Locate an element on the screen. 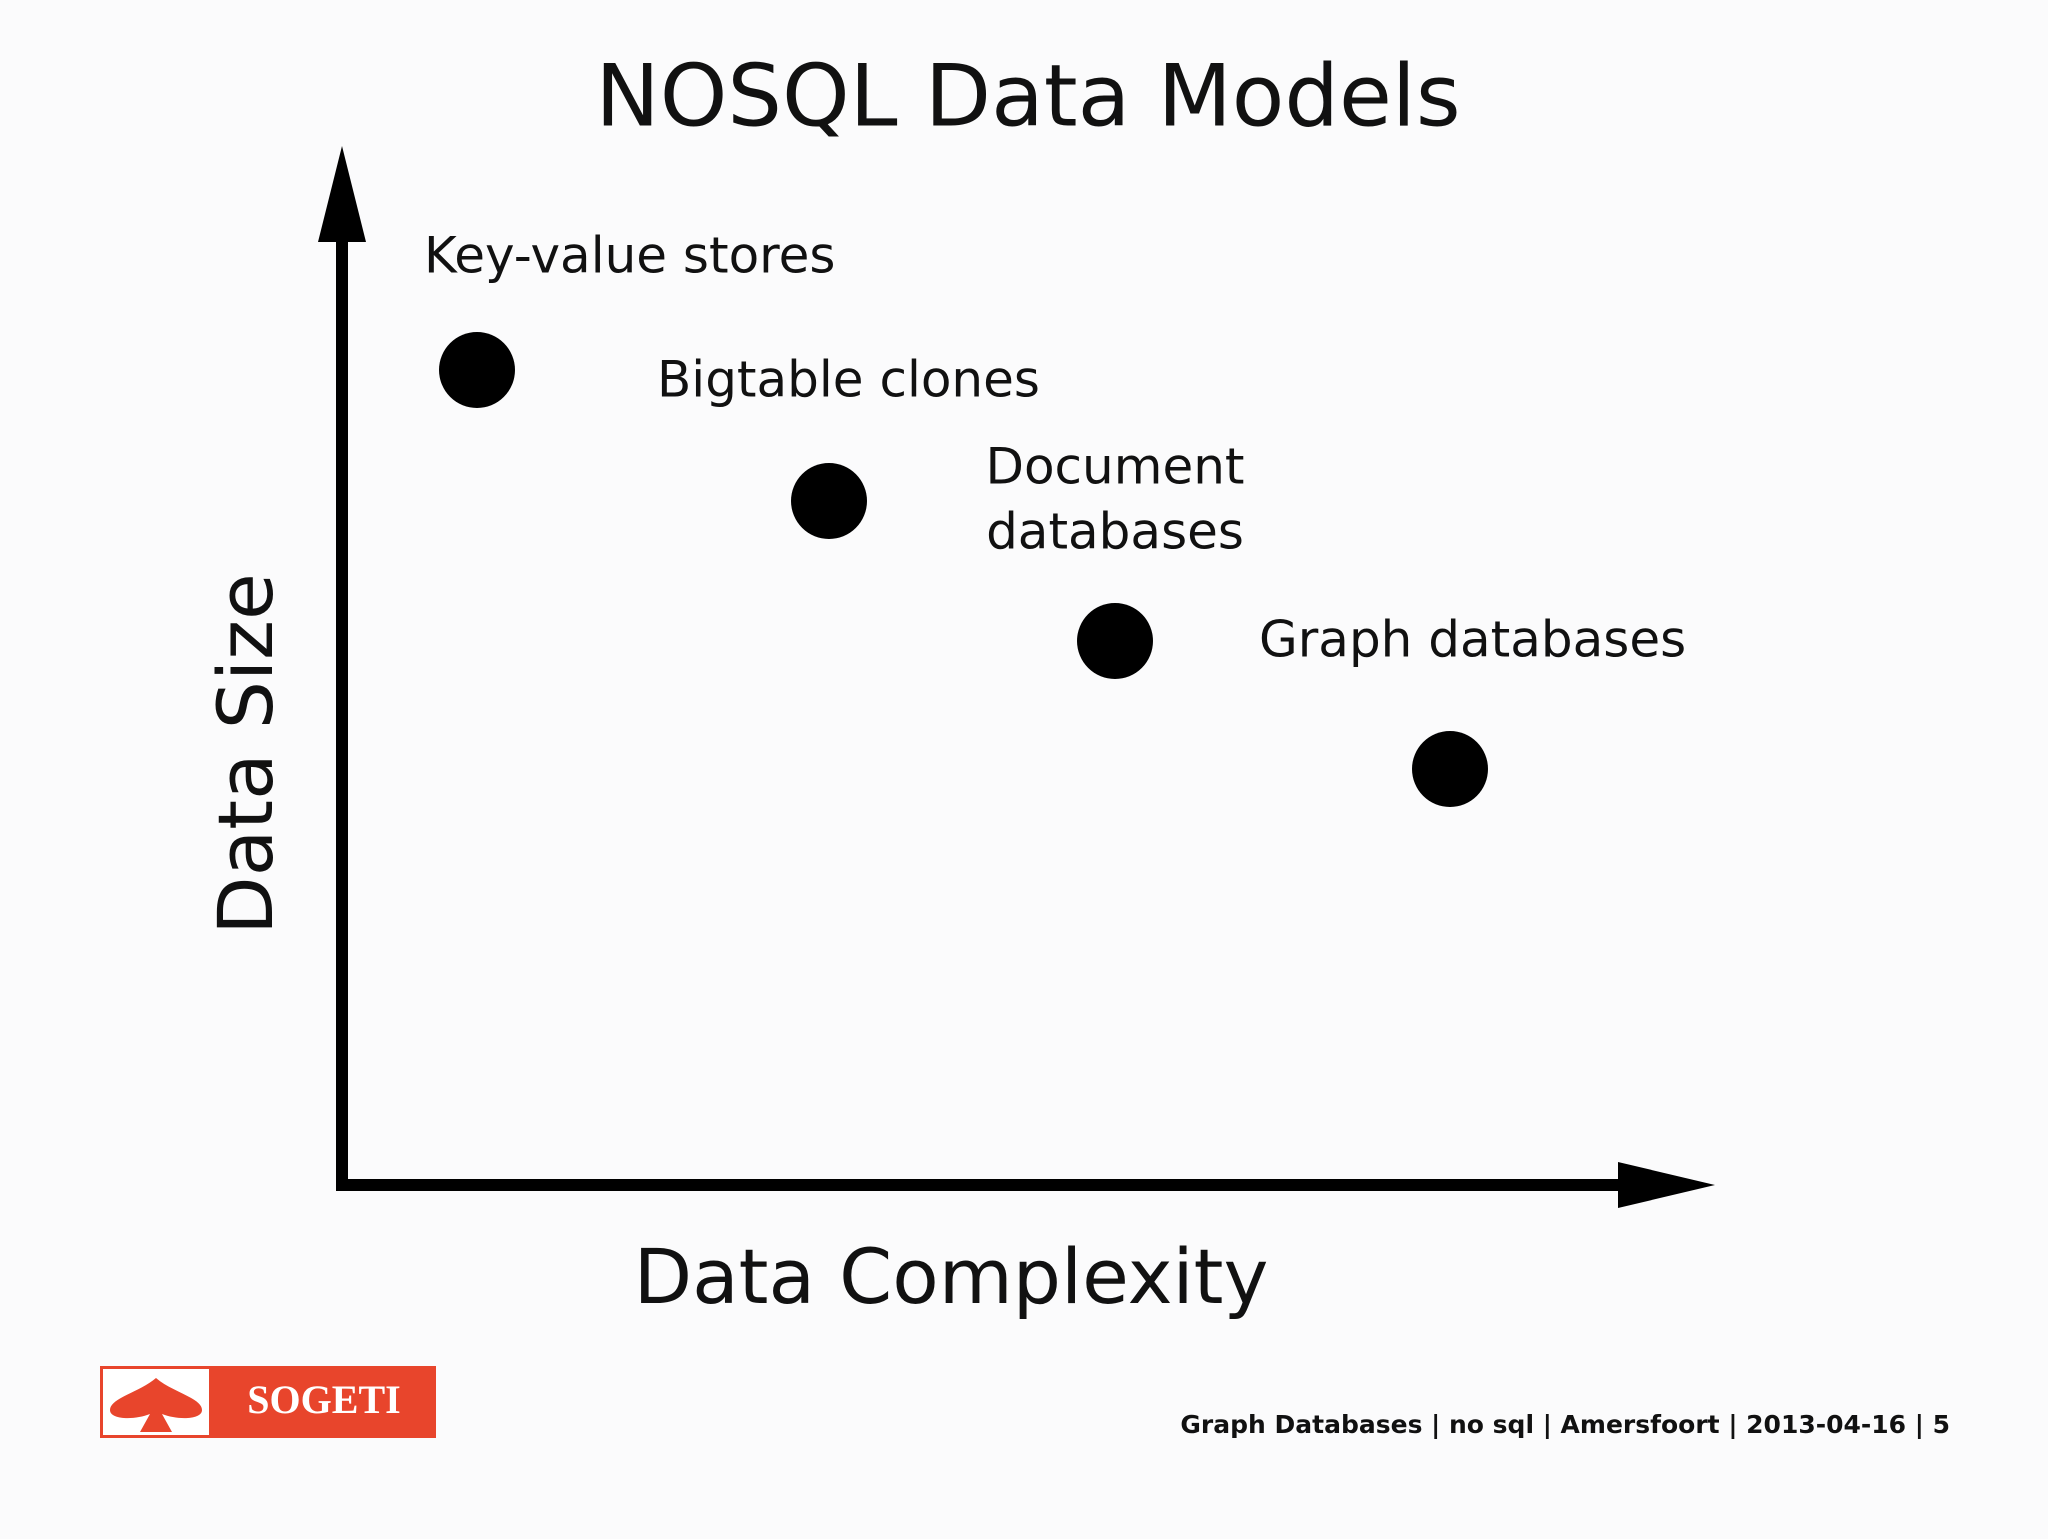  title: NOSQL Data Models is located at coordinates (1027, 96).